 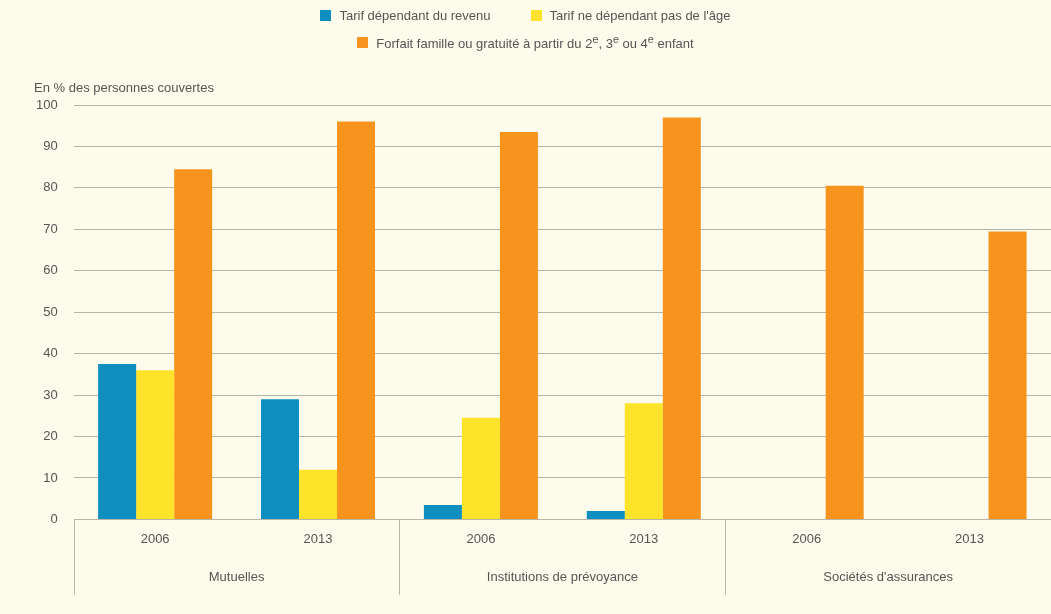 What do you see at coordinates (50, 477) in the screenshot?
I see `y-tick-label: 10` at bounding box center [50, 477].